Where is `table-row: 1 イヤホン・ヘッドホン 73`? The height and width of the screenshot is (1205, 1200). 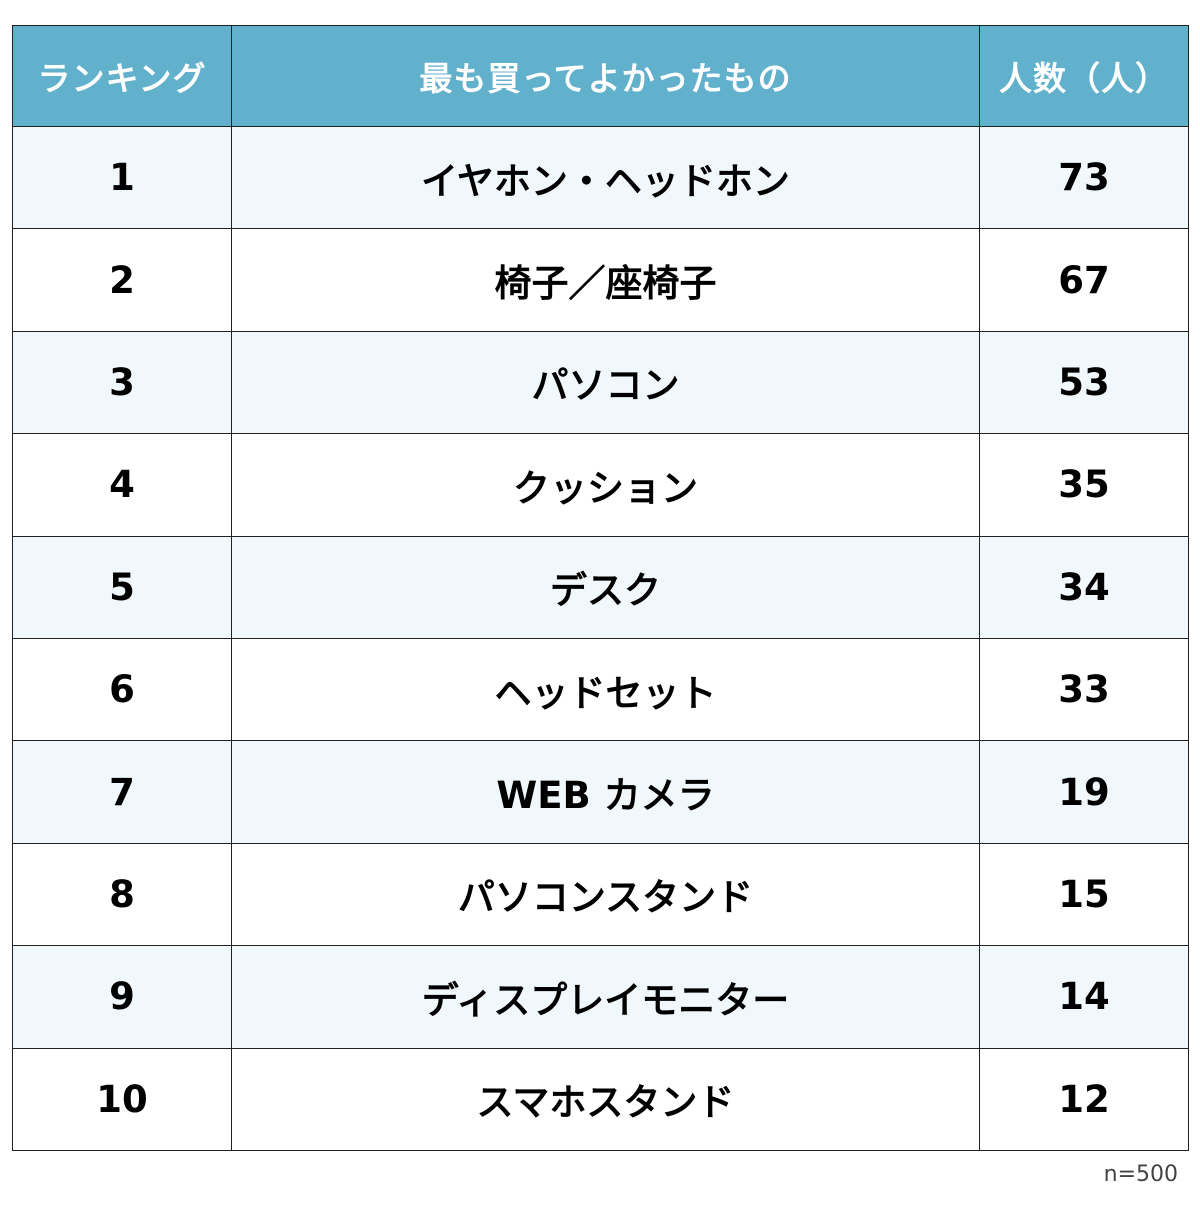
table-row: 1 イヤホン・ヘッドホン 73 is located at coordinates (600, 177).